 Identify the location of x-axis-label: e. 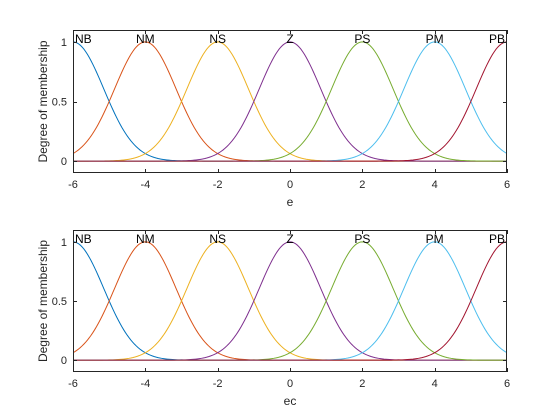
(290, 202).